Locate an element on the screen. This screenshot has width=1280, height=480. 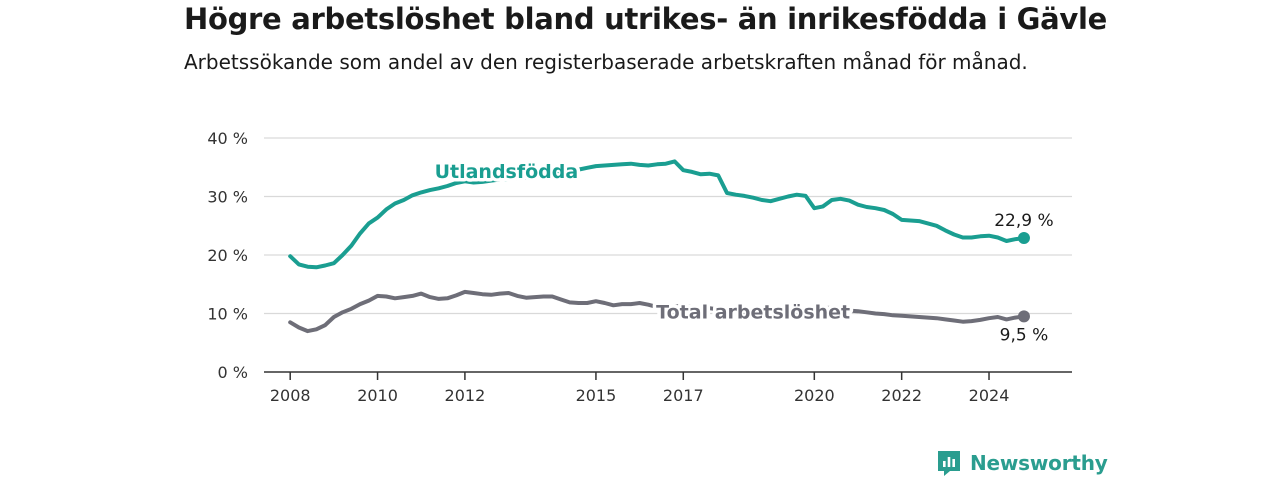
series-name-label-1: Total arbetslöshet is located at coordinates (753, 313).